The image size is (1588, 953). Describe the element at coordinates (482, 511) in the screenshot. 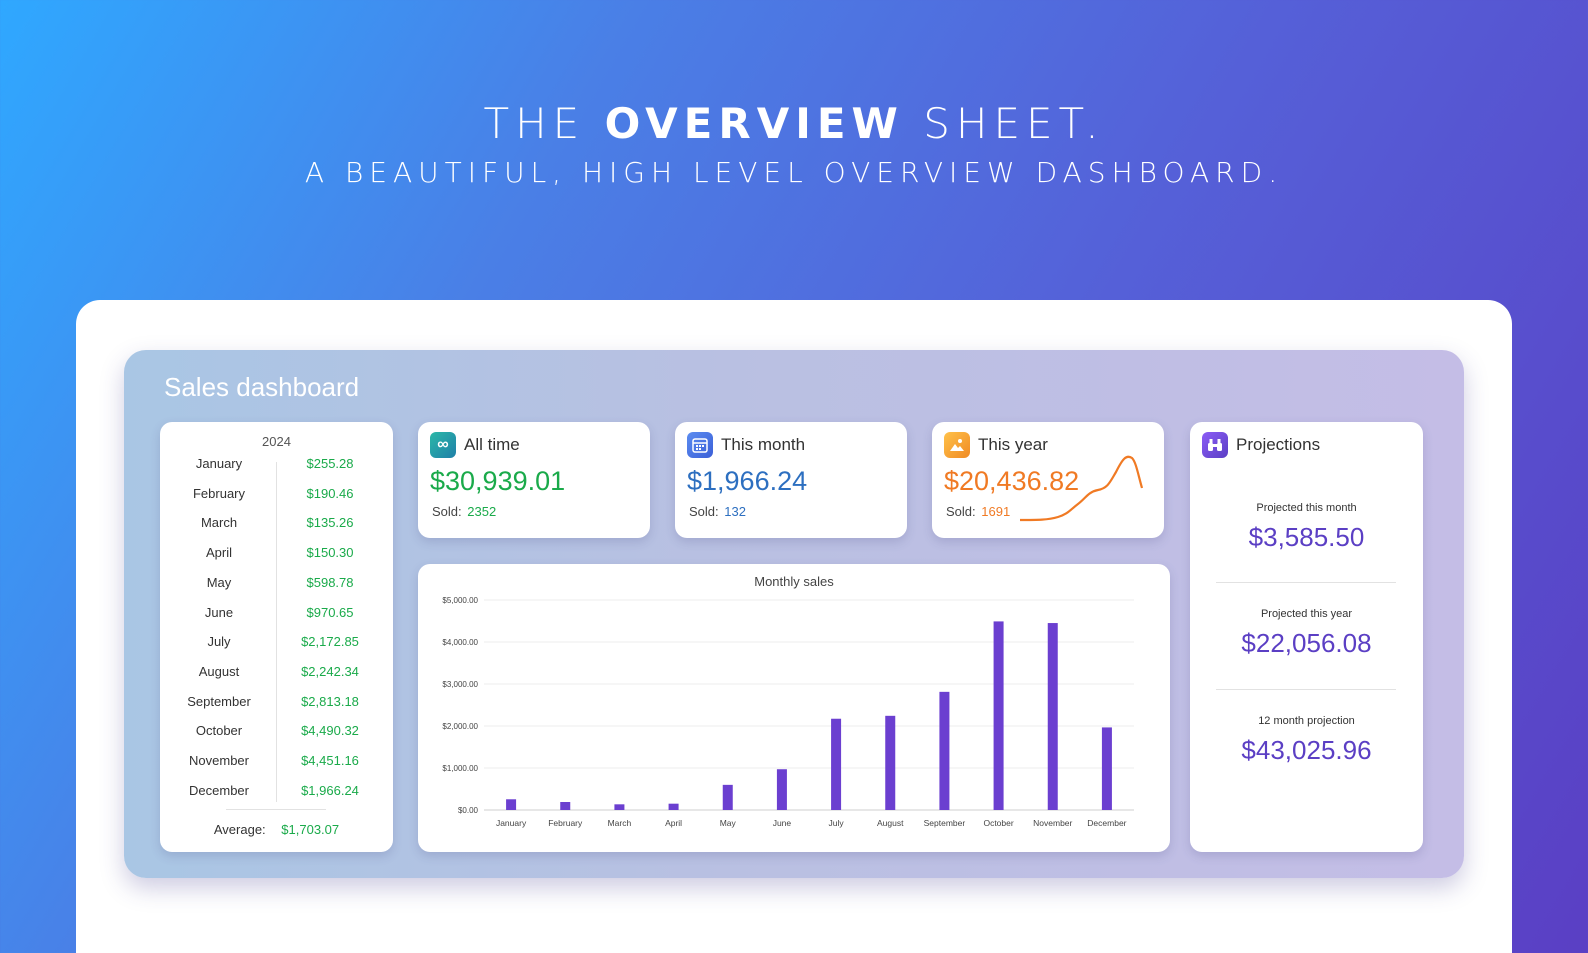

I see `sold-value: 2352` at that location.